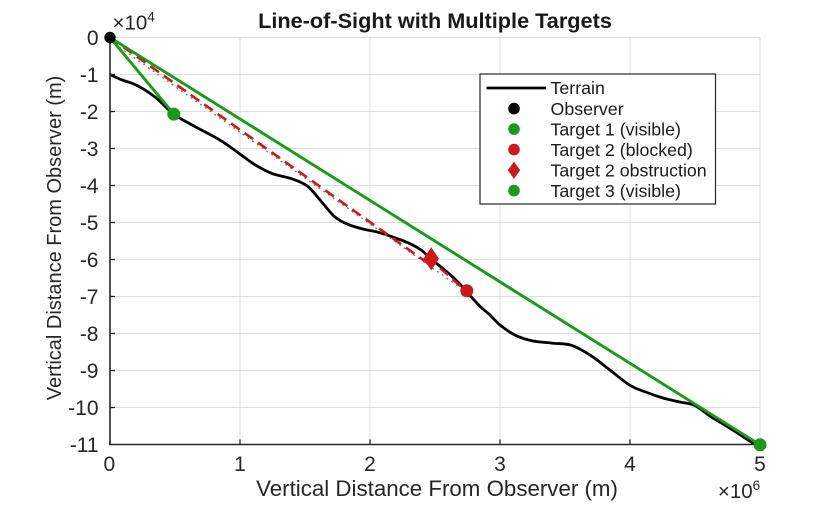 The width and height of the screenshot is (840, 505). I want to click on svg-text: -11, so click(84, 445).